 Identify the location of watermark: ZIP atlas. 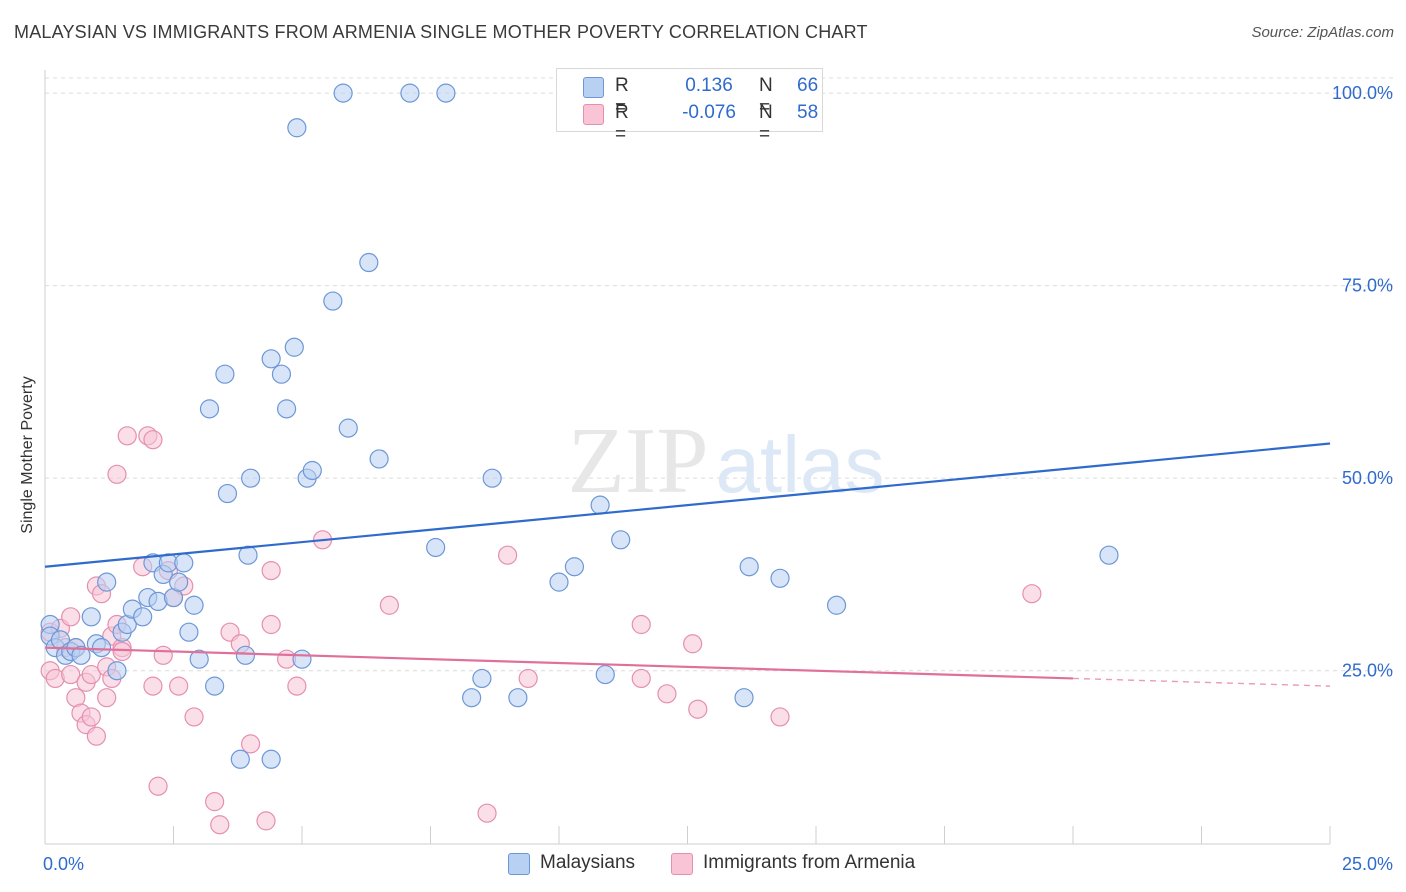
(726, 461).